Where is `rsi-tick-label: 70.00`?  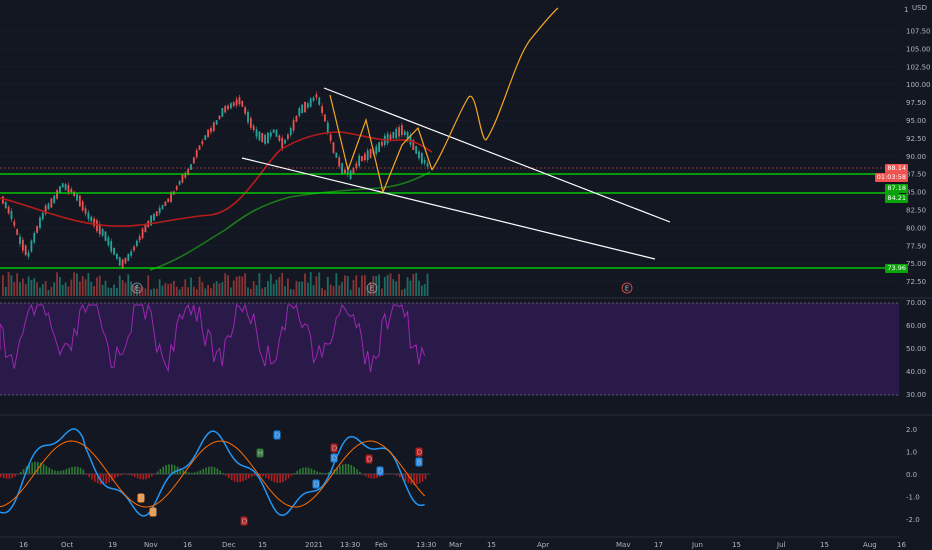
rsi-tick-label: 70.00 is located at coordinates (916, 303).